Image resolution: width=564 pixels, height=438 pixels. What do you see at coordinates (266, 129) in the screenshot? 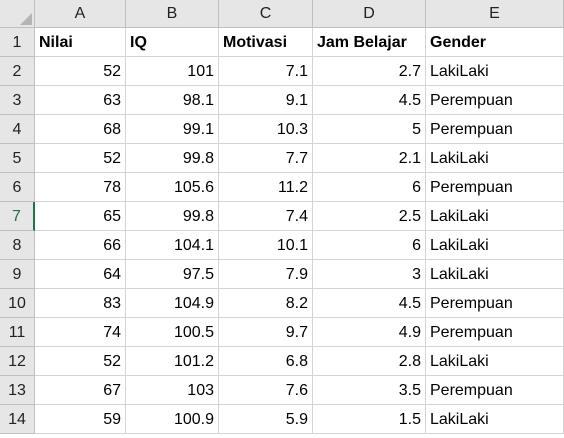
I see `table-cell: 10.3` at bounding box center [266, 129].